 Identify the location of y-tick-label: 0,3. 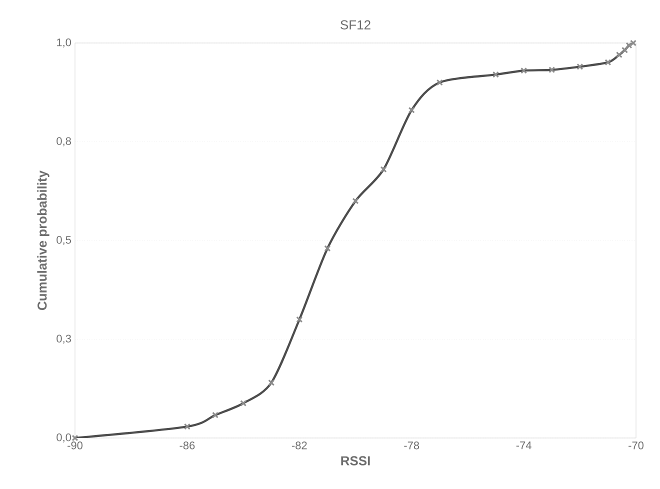
(63, 339).